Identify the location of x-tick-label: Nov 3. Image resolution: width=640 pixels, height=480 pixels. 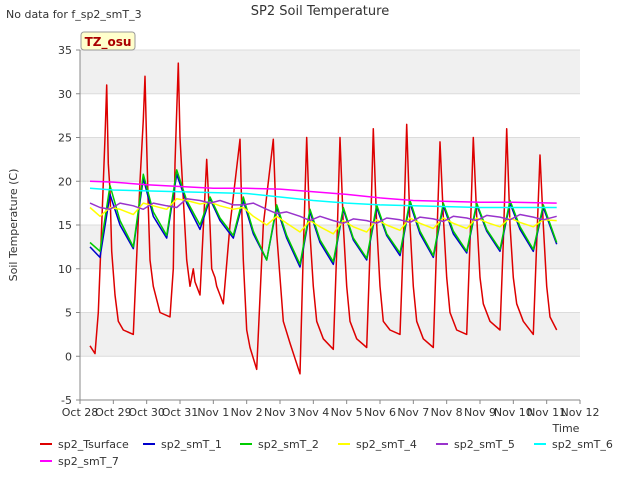
(280, 412).